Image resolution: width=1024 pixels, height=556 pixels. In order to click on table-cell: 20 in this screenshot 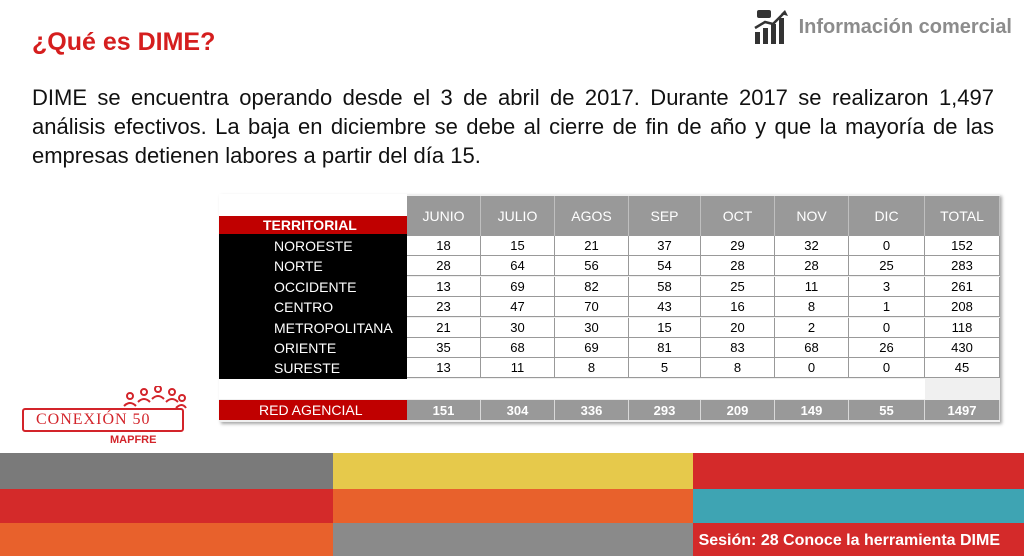, I will do `click(738, 327)`.